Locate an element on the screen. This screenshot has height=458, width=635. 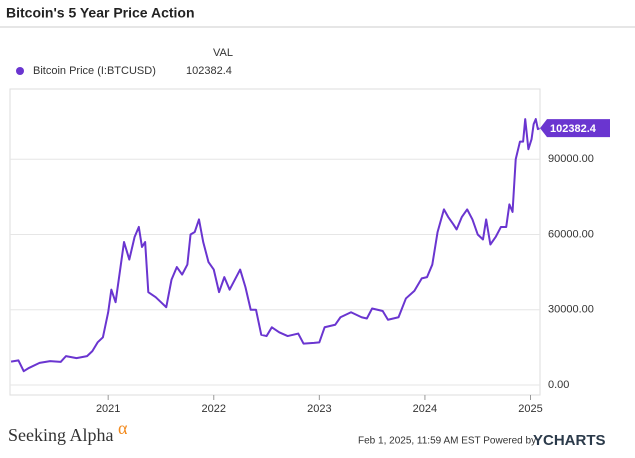
x-tick-label: 2025 is located at coordinates (530, 409).